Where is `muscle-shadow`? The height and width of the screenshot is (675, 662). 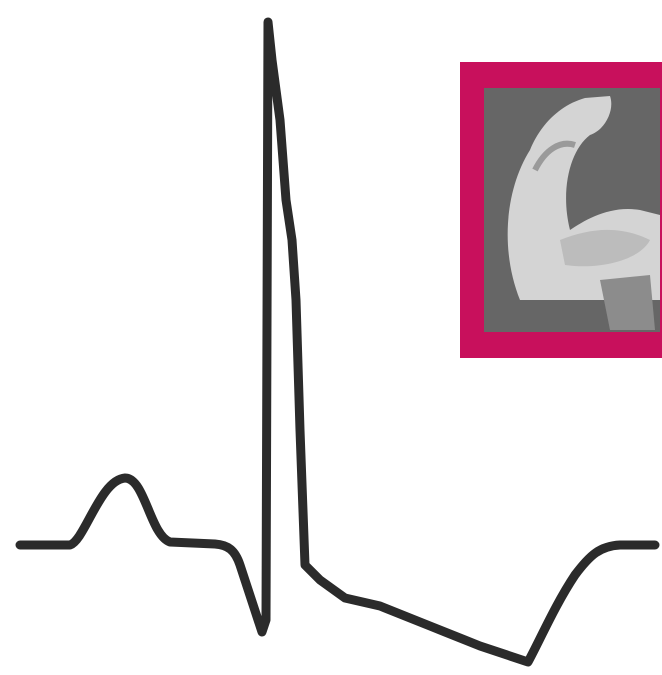 muscle-shadow is located at coordinates (554, 156).